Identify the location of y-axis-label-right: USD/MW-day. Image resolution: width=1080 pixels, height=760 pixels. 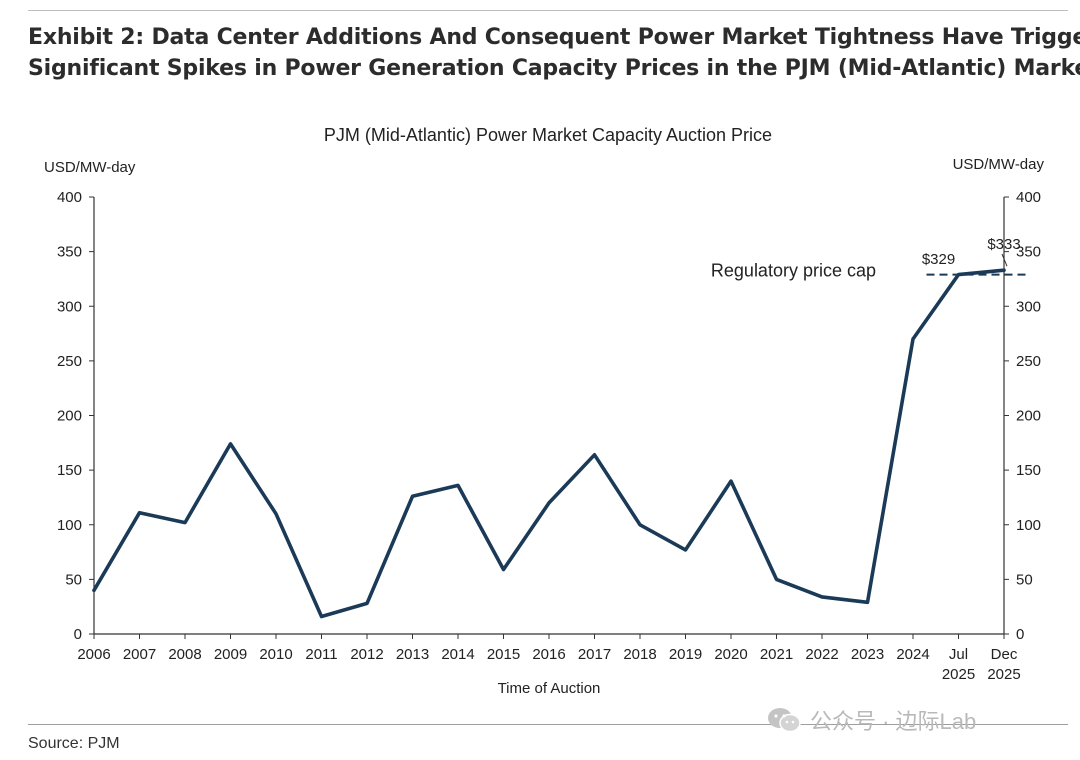
(999, 164).